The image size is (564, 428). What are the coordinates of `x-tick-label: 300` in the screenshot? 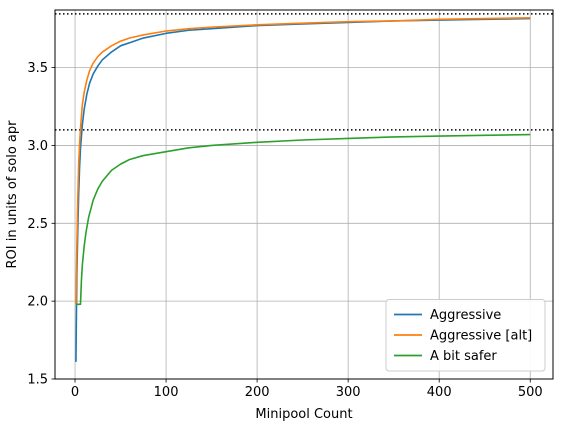 It's located at (348, 392).